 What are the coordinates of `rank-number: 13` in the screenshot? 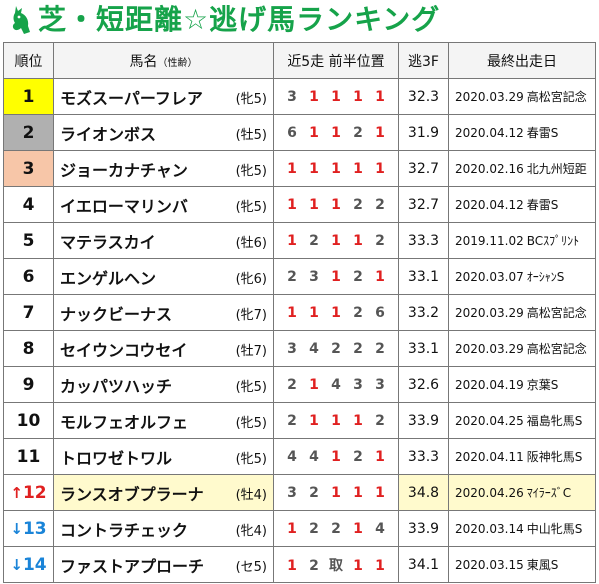 It's located at (34, 528).